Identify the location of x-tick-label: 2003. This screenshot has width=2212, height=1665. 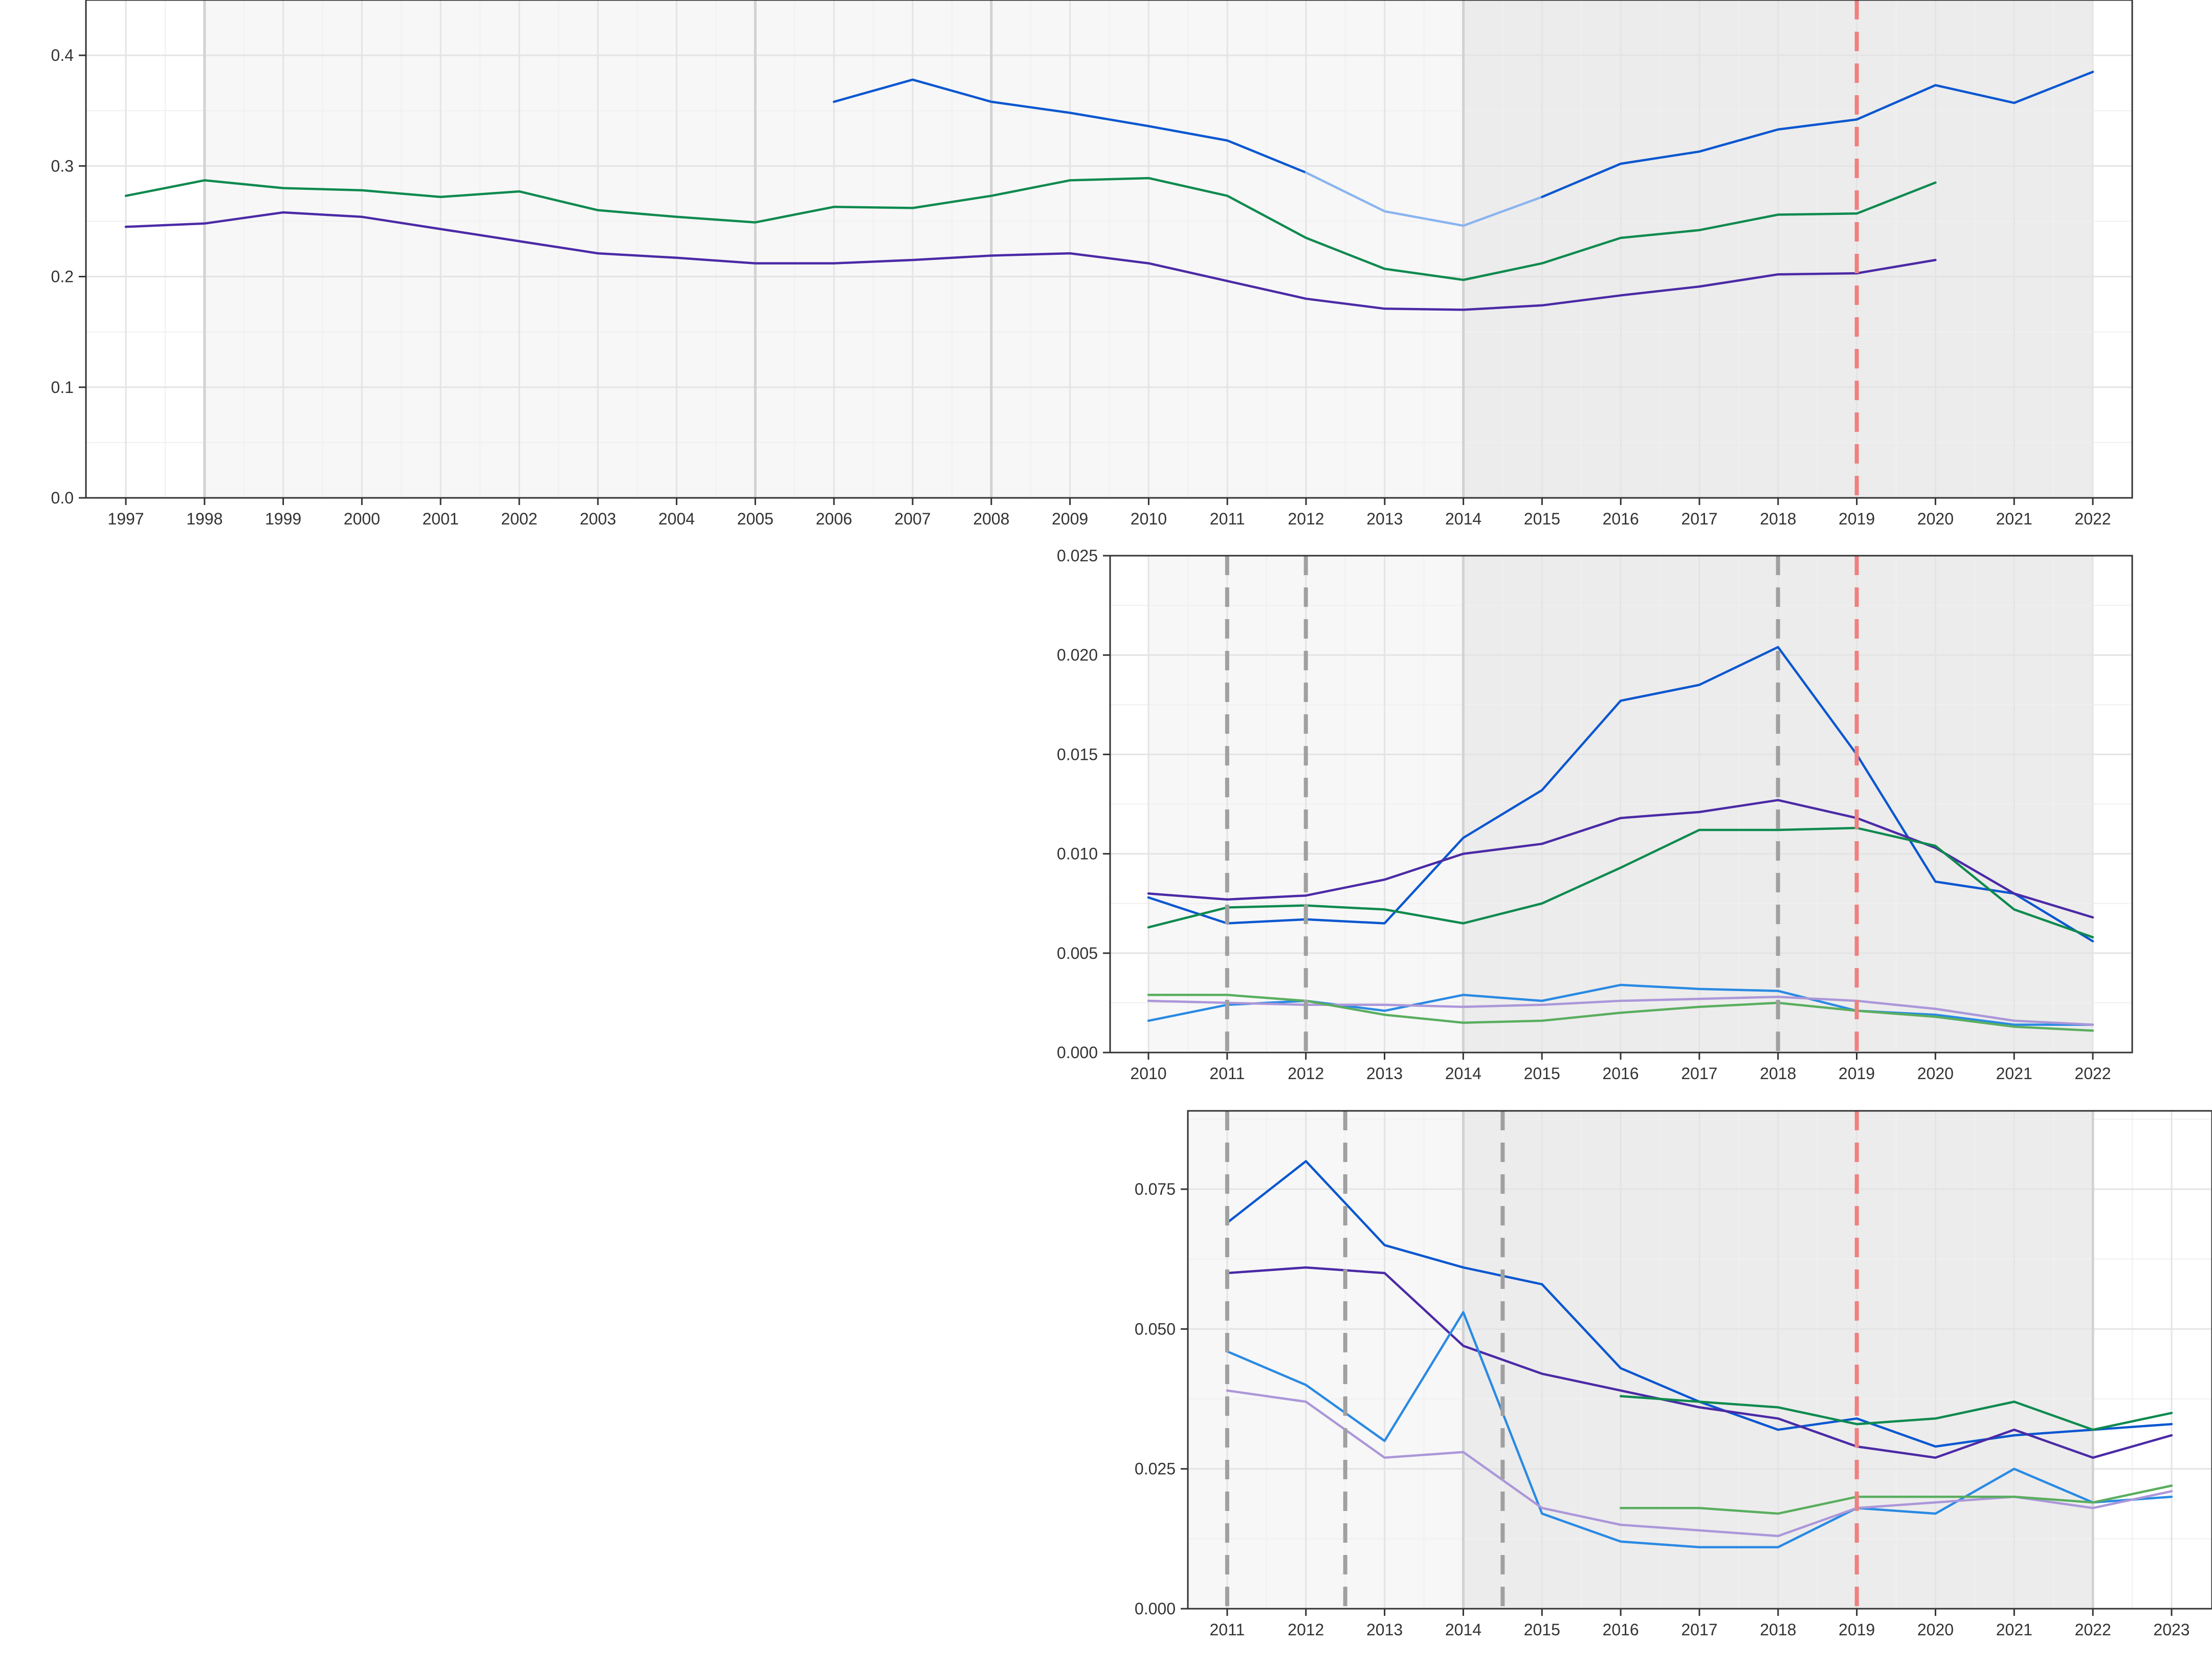
(598, 519).